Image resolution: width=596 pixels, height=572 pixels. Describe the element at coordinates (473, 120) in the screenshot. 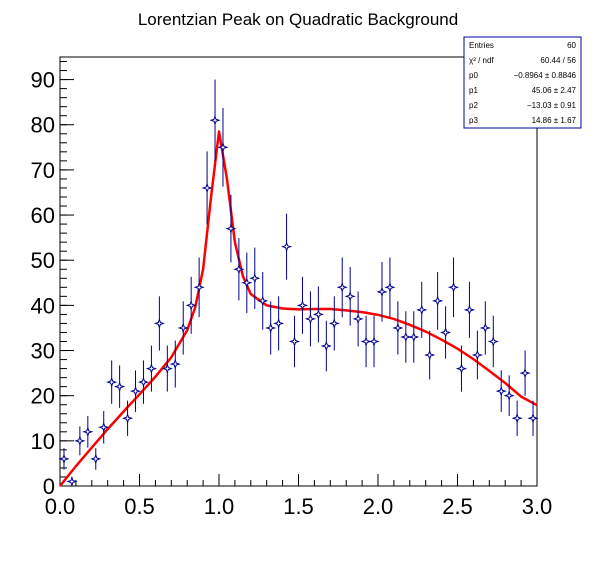

I see `stats-p3-label: p3` at that location.